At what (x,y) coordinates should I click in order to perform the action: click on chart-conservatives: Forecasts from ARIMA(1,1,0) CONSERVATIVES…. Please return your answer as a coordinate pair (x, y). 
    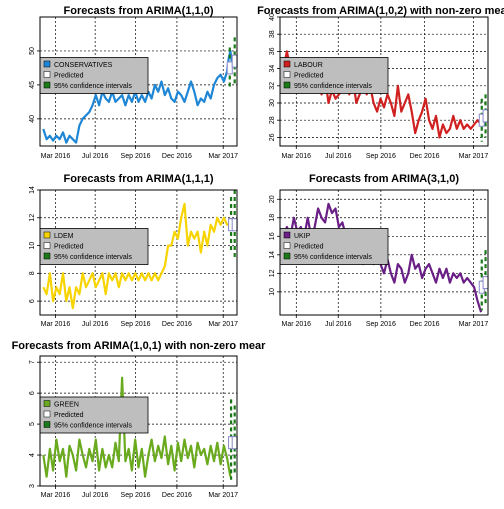
    Looking at the image, I should click on (133, 82).